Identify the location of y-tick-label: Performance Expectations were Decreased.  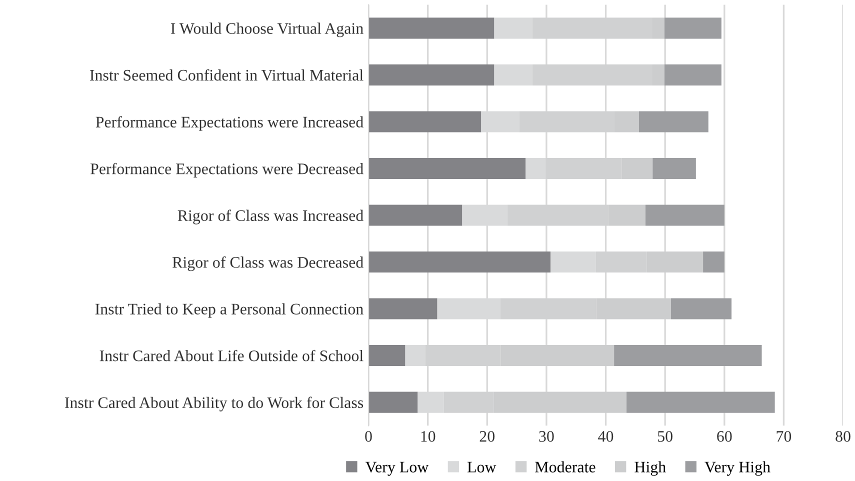
(227, 170).